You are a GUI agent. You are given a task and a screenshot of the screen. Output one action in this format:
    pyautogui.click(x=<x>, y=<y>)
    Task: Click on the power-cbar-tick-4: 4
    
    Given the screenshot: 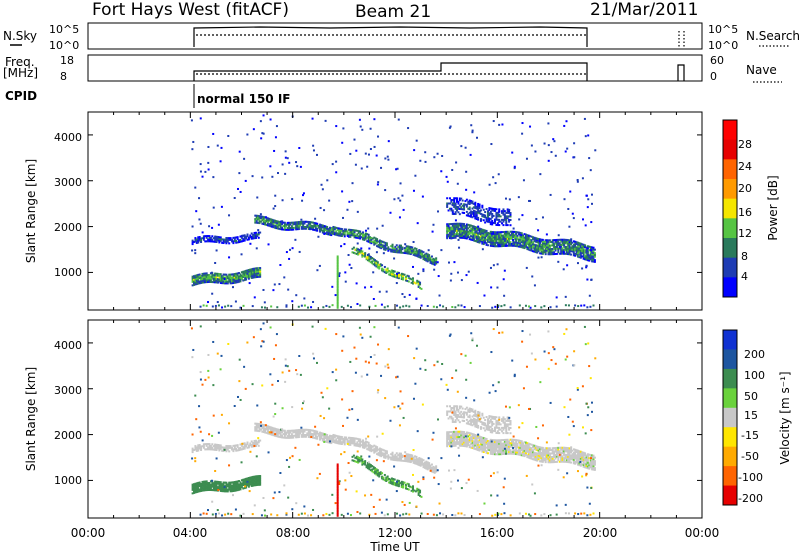 What is the action you would take?
    pyautogui.click(x=744, y=276)
    